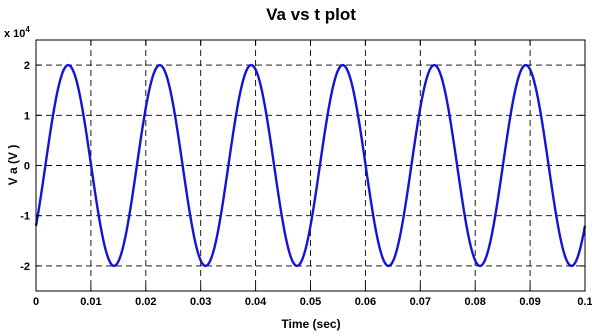  What do you see at coordinates (200, 302) in the screenshot?
I see `x-tick-label: 0.03` at bounding box center [200, 302].